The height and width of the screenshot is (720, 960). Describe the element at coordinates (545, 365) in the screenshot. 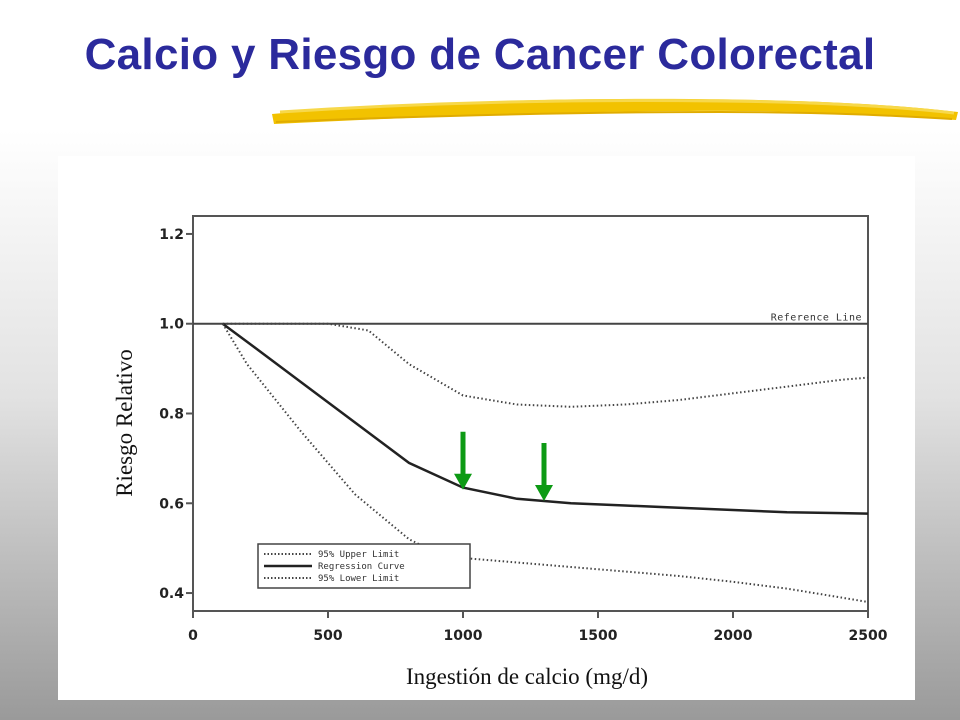

I see `series-line-upper-limit` at that location.